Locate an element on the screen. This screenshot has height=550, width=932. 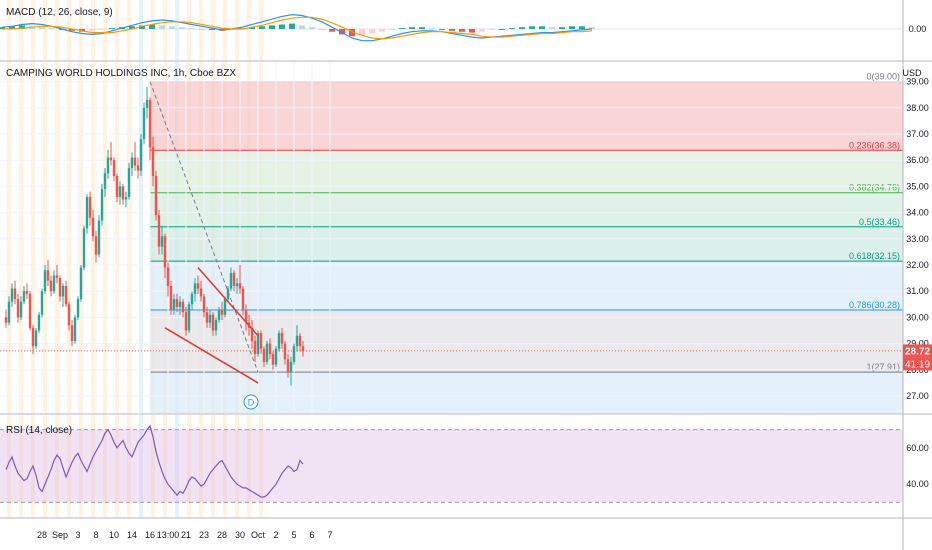
macd-title: MACD (12, 26, close, 9) is located at coordinates (59, 12).